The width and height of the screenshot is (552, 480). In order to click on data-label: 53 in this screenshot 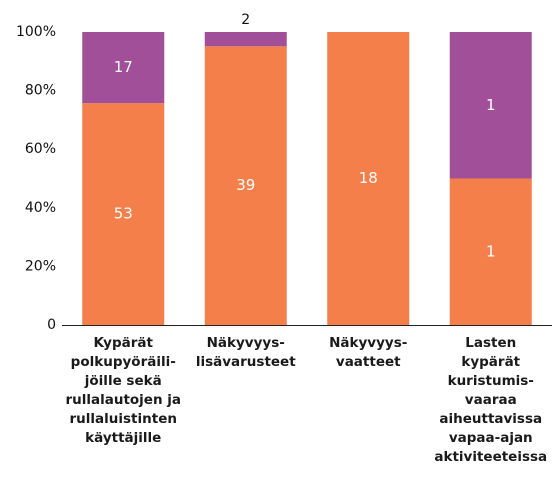, I will do `click(123, 214)`.